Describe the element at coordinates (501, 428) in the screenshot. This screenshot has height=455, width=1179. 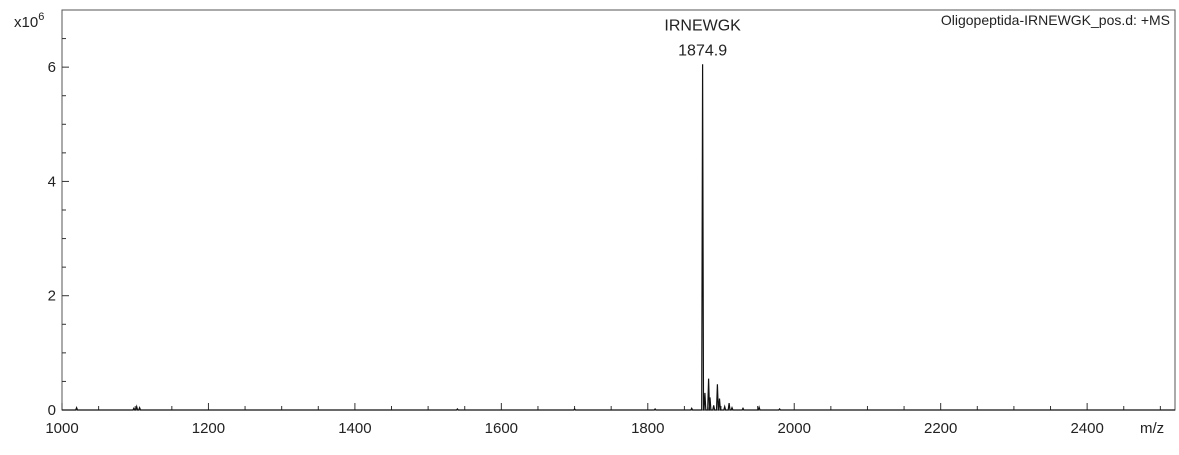
I see `x-tick-label: 1600` at that location.